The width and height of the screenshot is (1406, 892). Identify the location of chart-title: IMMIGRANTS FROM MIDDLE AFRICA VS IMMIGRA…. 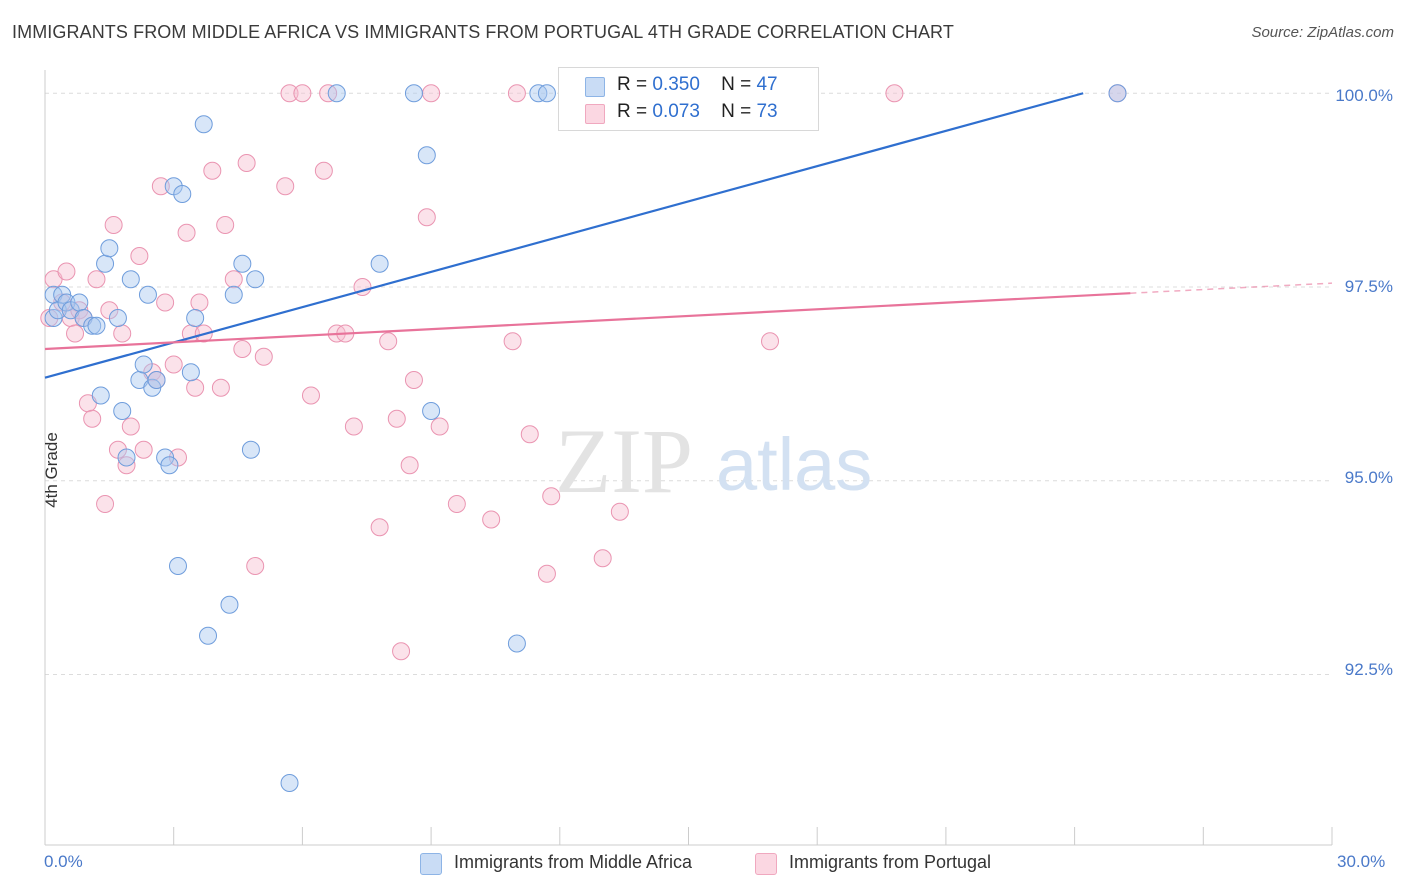
(483, 32).